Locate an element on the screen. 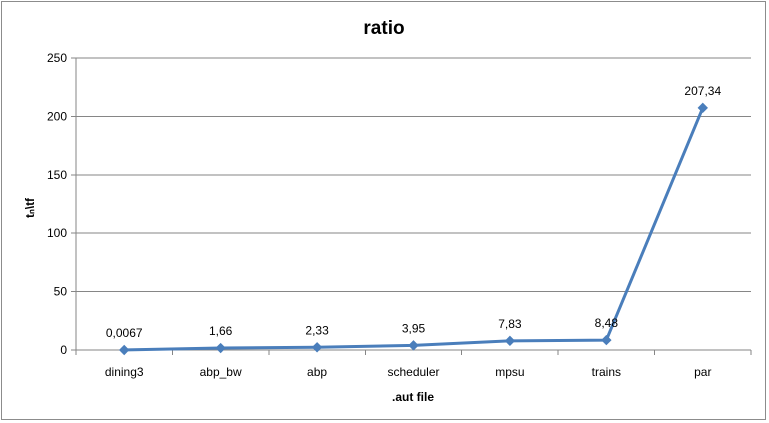 This screenshot has width=769, height=423. y-tick-label: 200 is located at coordinates (57, 116).